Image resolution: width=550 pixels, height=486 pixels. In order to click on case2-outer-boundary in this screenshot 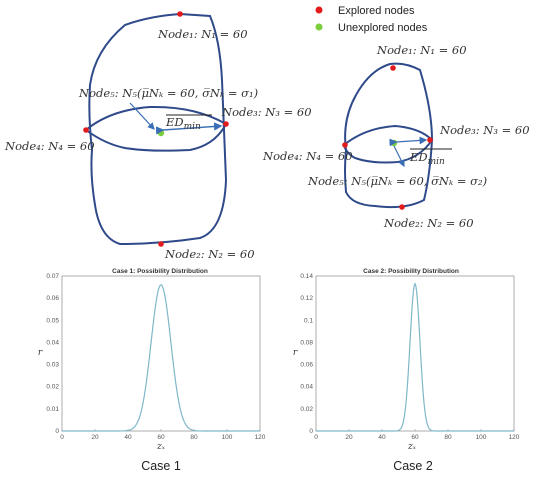, I will do `click(389, 135)`.